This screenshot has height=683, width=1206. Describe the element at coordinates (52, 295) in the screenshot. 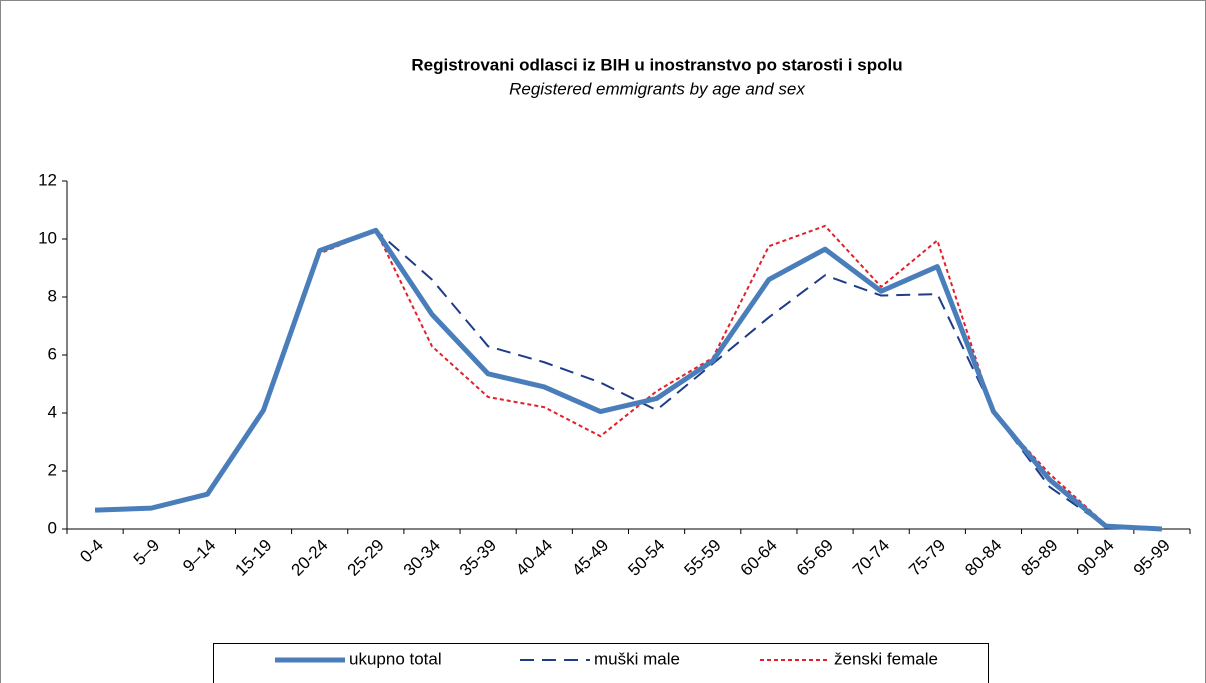

I see `y-tick-label: 8` at that location.